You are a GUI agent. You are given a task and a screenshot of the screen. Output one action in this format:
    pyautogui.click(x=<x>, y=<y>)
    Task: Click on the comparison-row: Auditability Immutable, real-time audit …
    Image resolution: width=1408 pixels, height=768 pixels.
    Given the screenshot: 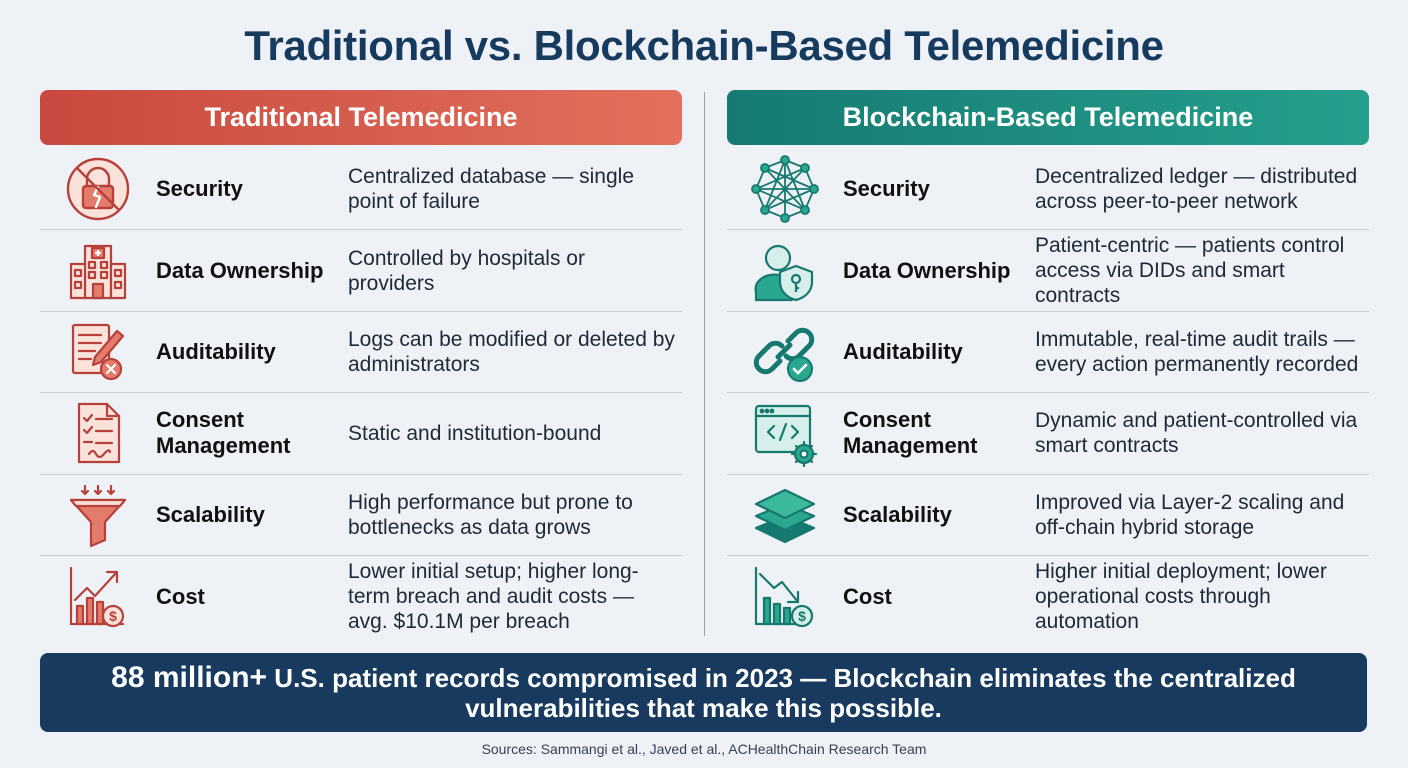 What is the action you would take?
    pyautogui.click(x=1048, y=353)
    